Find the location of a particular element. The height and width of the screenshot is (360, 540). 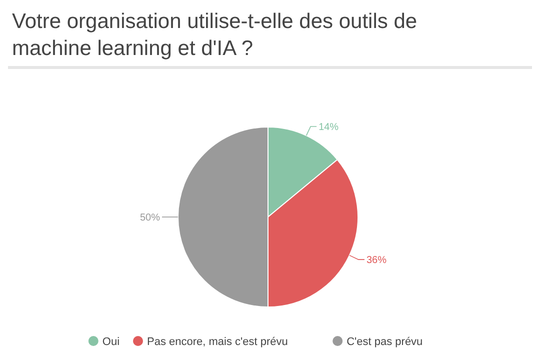

legend-label: Oui is located at coordinates (111, 342).